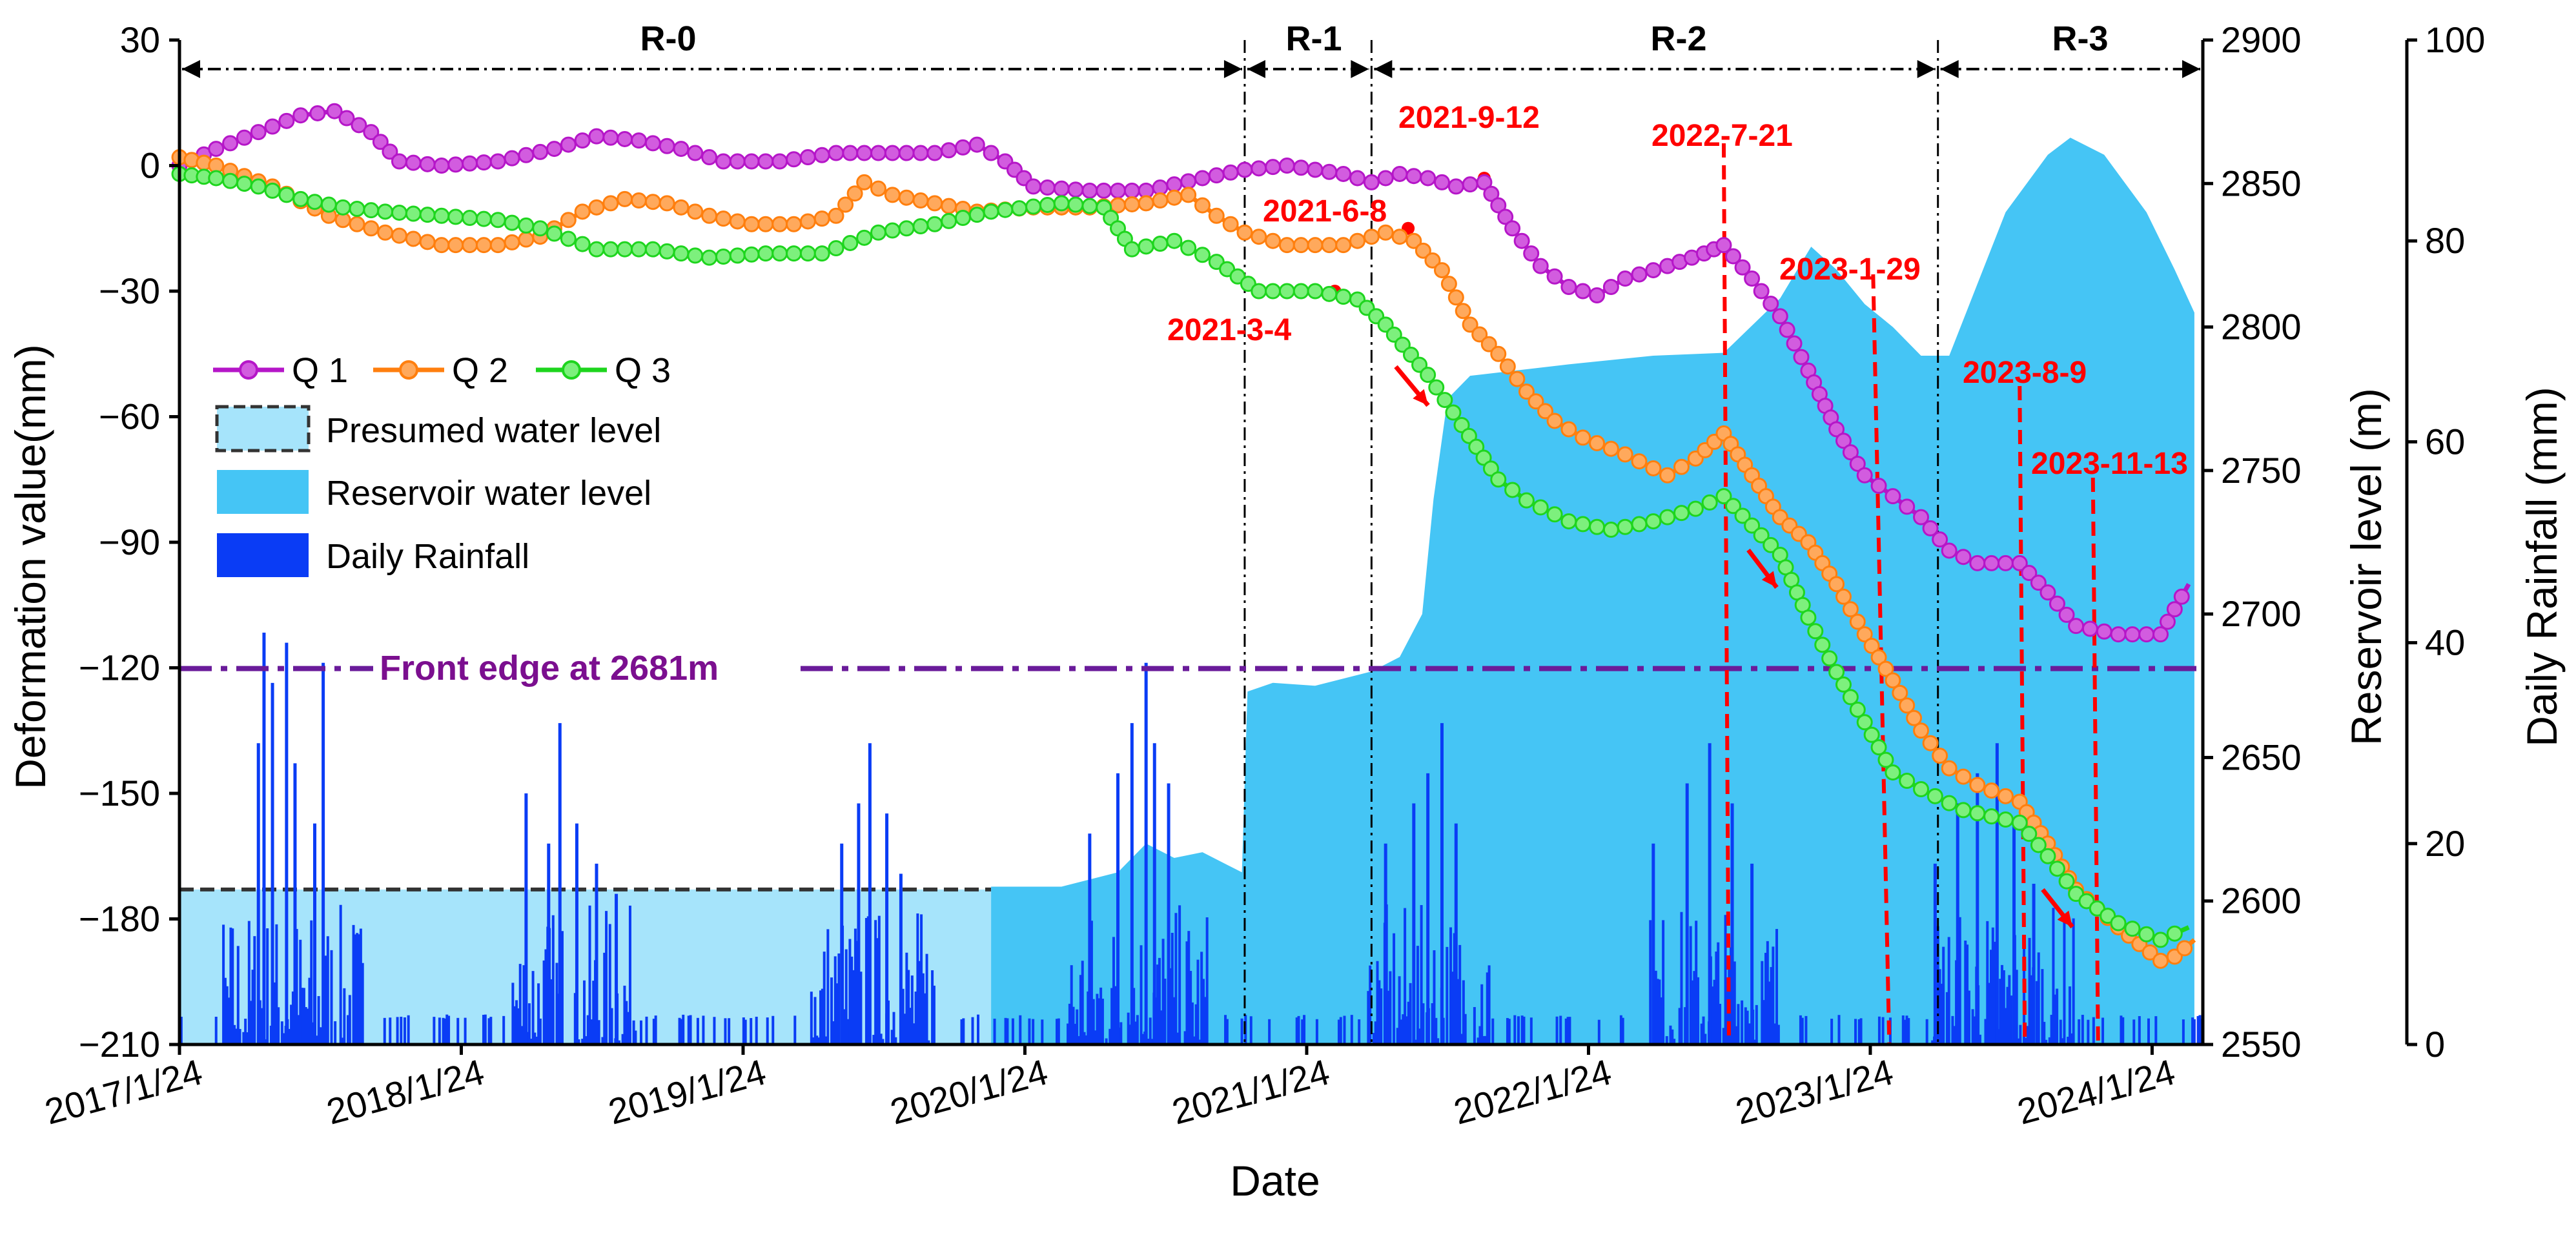 The width and height of the screenshot is (2576, 1233). I want to click on region-label-r3: R-3, so click(2080, 38).